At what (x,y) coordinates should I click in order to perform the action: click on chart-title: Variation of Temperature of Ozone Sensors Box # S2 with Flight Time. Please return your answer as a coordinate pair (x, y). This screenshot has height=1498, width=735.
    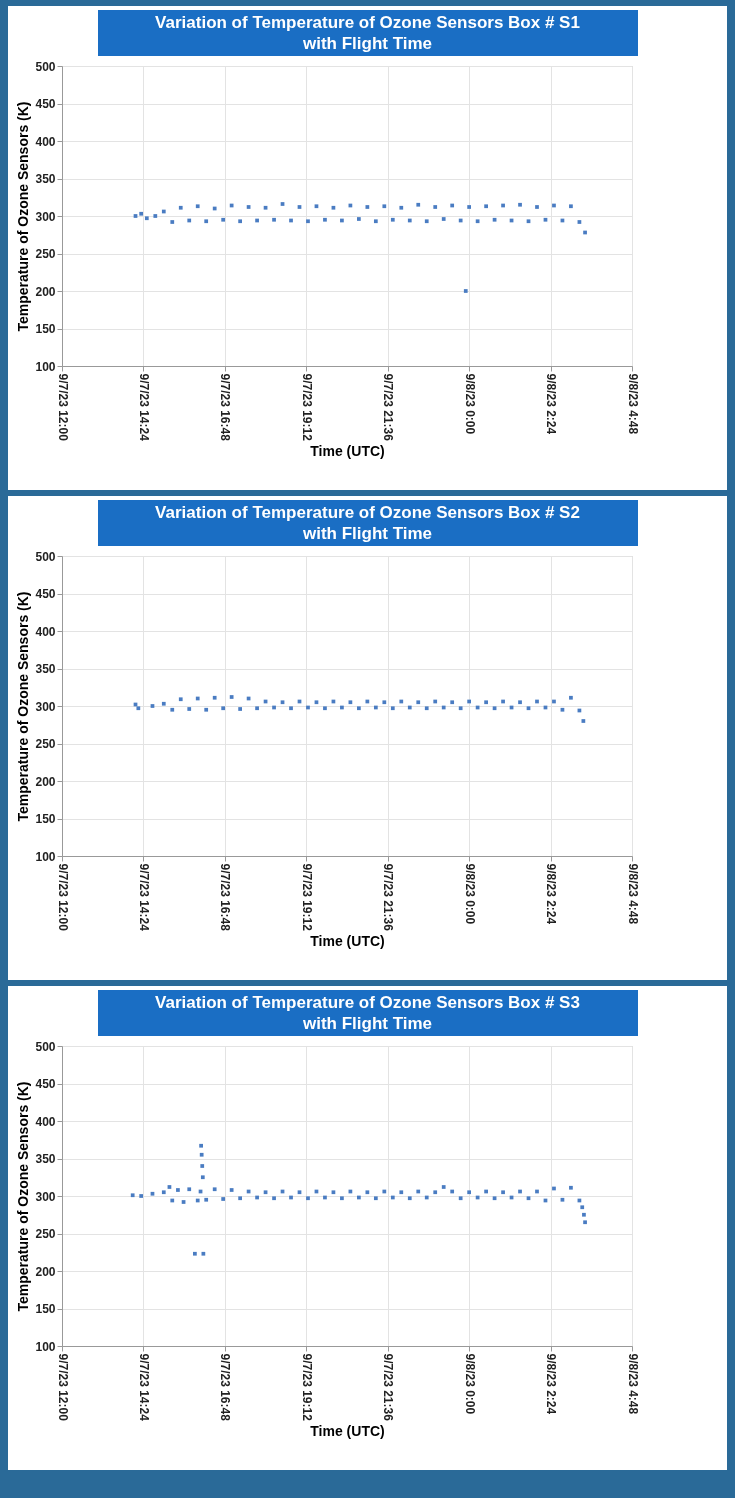
    Looking at the image, I should click on (367, 523).